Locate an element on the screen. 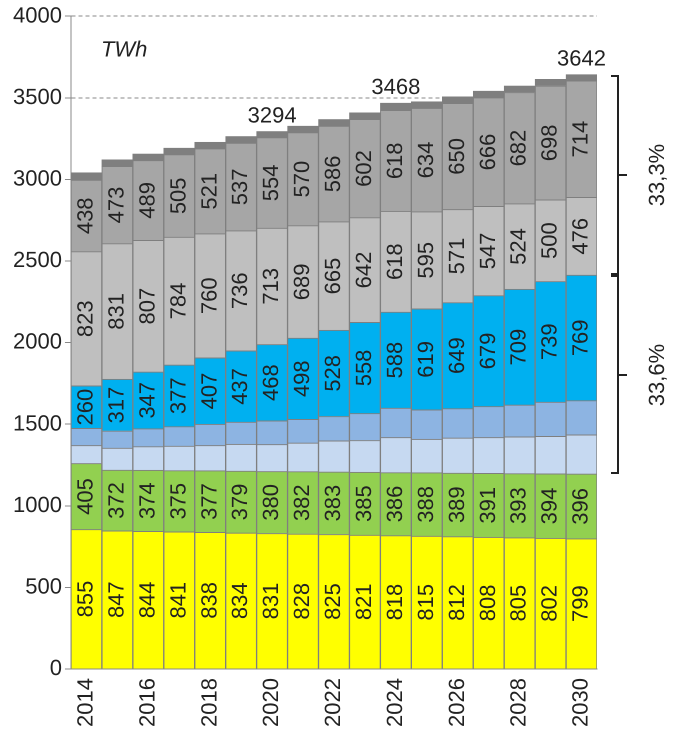 Image resolution: width=685 pixels, height=734 pixels. data-label: 855 is located at coordinates (85, 599).